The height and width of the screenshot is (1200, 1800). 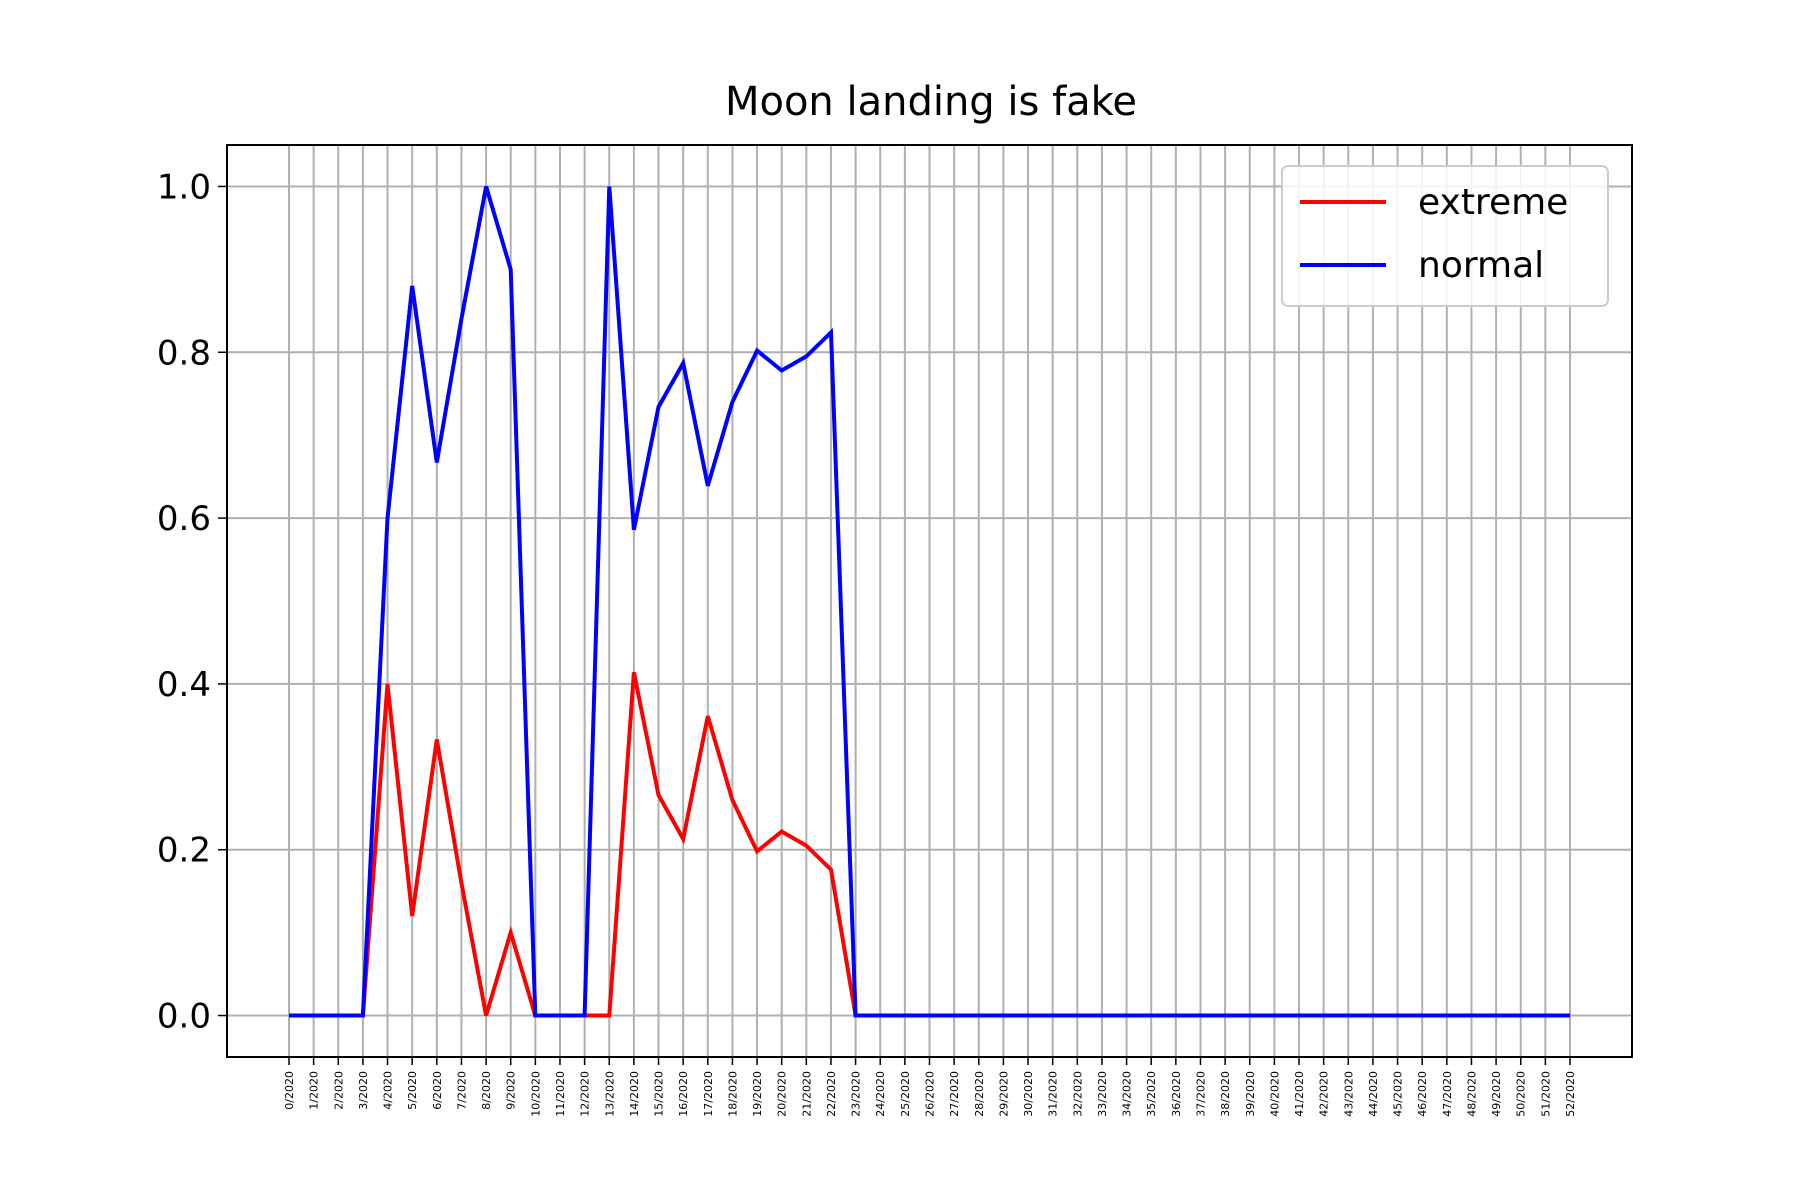 I want to click on x-tick-label: 17/2020, so click(x=708, y=1094).